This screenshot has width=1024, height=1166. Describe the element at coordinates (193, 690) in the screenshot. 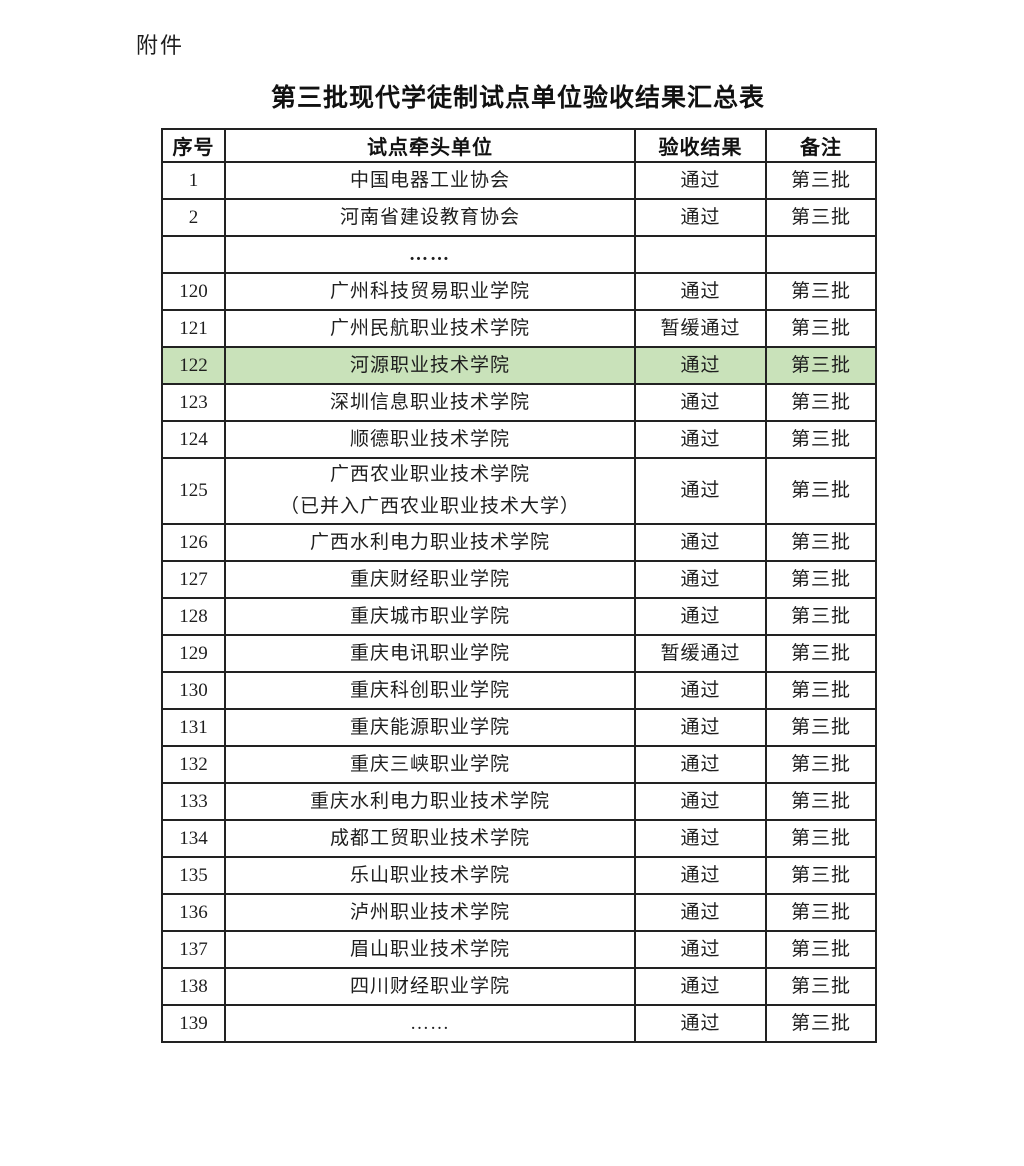

I see `cell-serial-number: 130` at that location.